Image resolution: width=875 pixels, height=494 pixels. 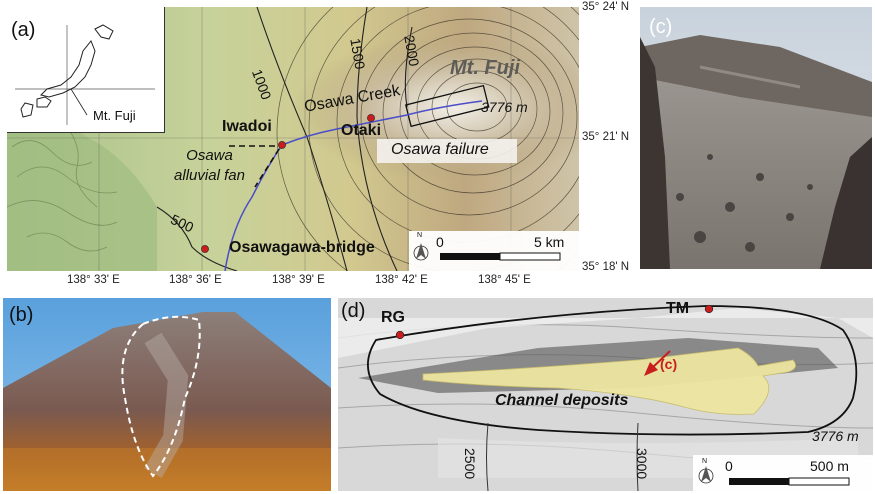 What do you see at coordinates (302, 247) in the screenshot?
I see `site-osawagawa-bridge-label: Osawagawa-bridge` at bounding box center [302, 247].